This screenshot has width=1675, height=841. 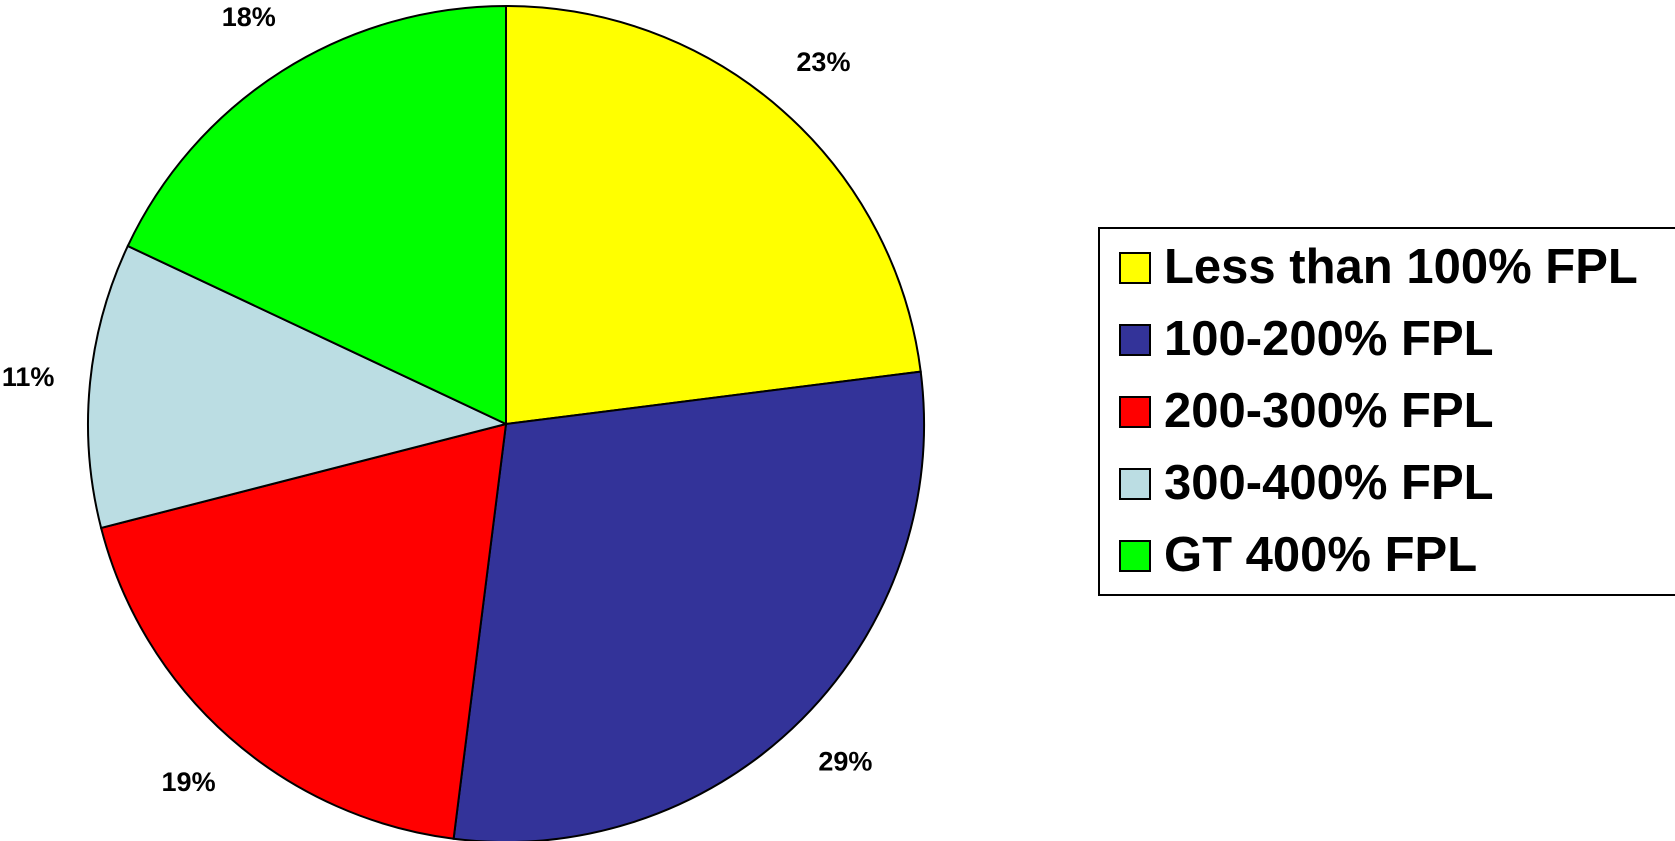 What do you see at coordinates (1320, 555) in the screenshot?
I see `legend-label: GT 400% FPL` at bounding box center [1320, 555].